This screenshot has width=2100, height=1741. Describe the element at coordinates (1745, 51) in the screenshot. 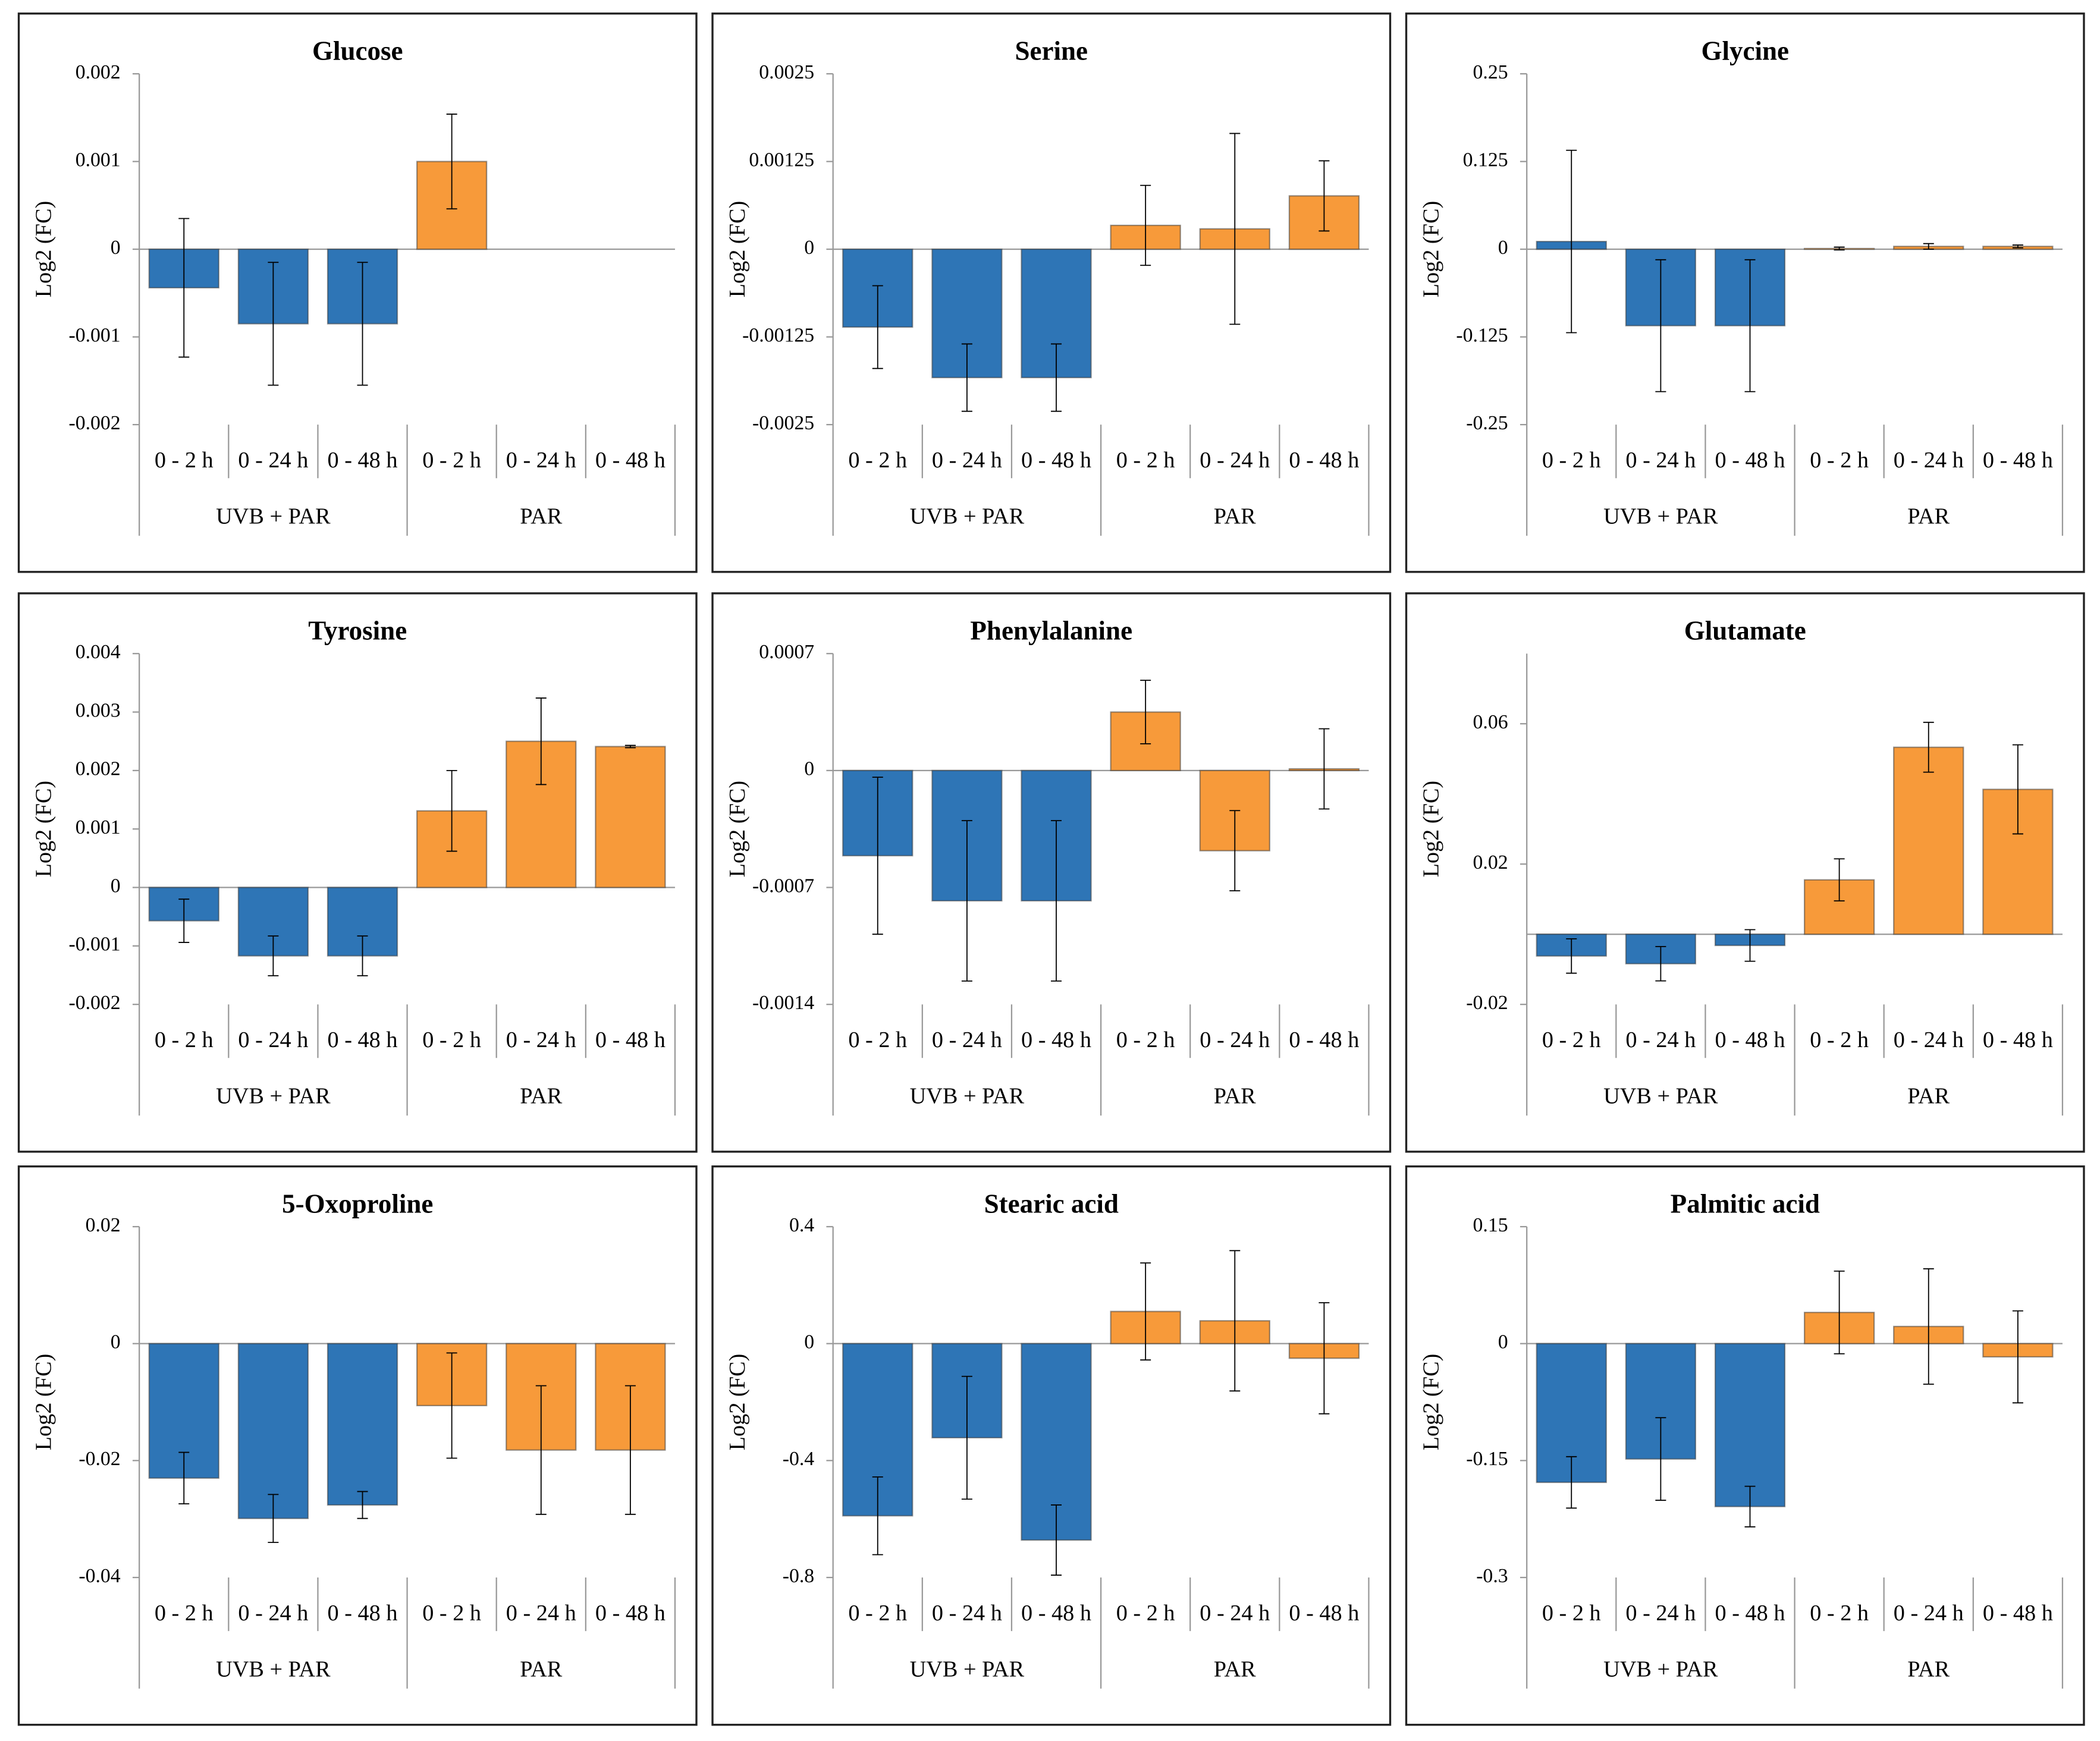

I see `chart-title: Glycine` at that location.